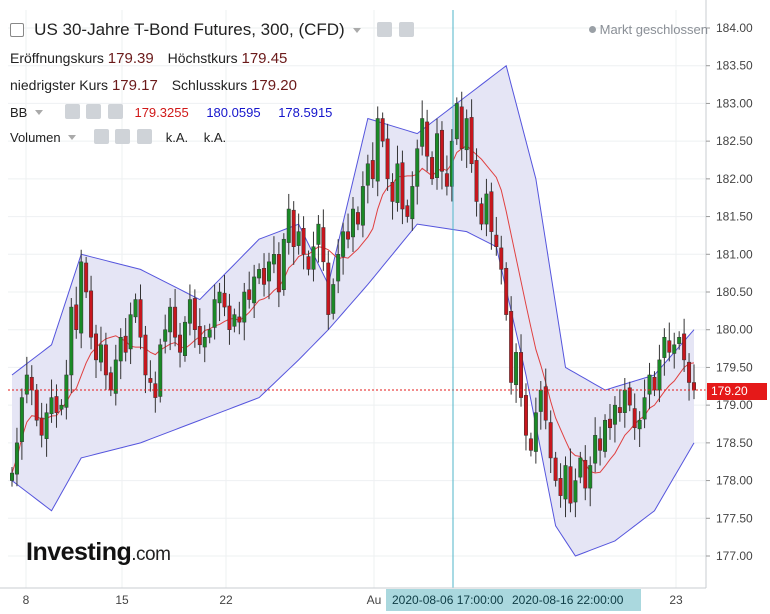  What do you see at coordinates (305, 112) in the screenshot?
I see `bb-lower-value: 178.5915` at bounding box center [305, 112].